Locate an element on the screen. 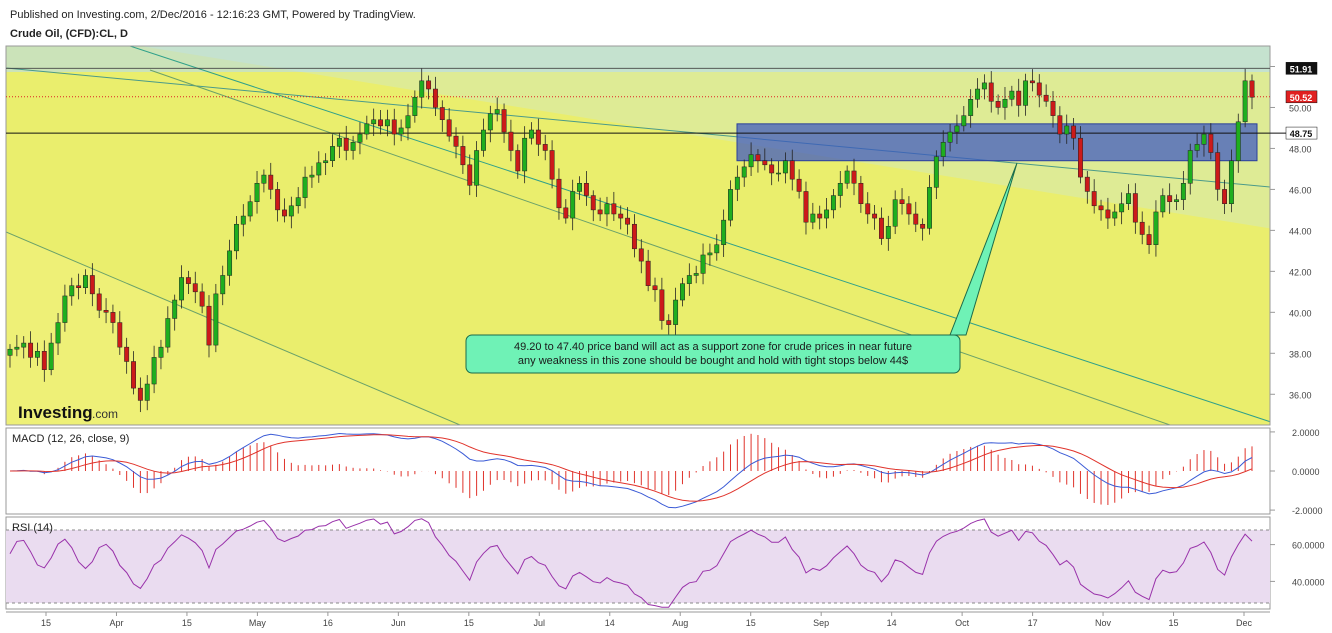 The width and height of the screenshot is (1332, 633). price-tick-label: 48.00 is located at coordinates (1300, 149).